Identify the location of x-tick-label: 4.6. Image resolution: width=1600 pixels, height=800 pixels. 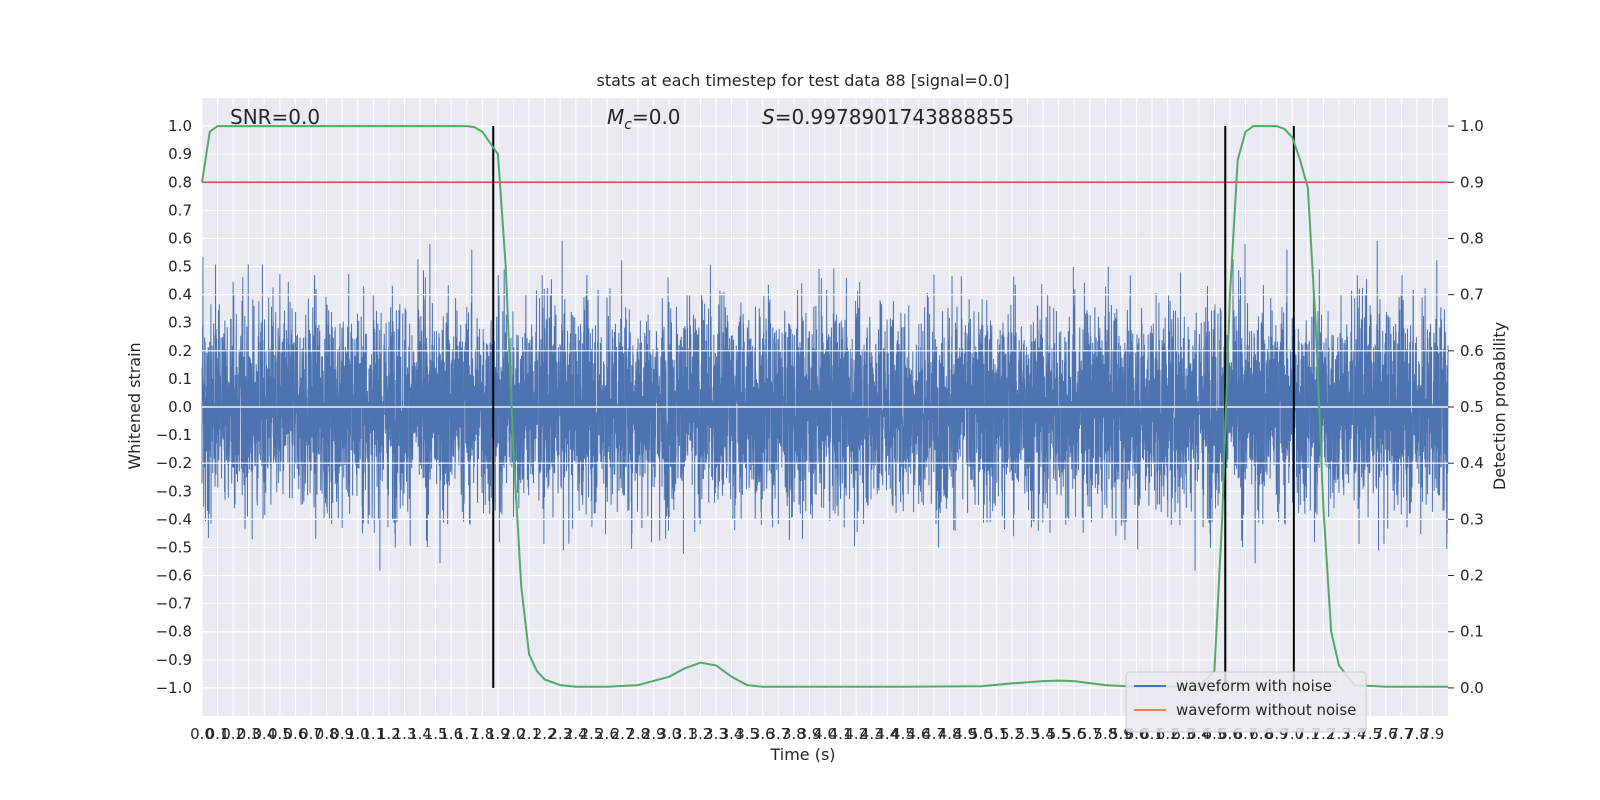
(919, 734).